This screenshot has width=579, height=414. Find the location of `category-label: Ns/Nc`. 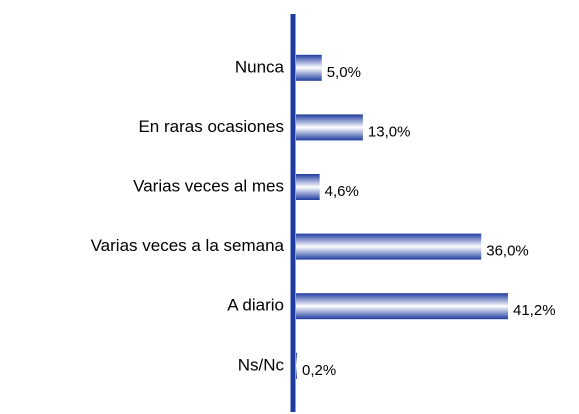

category-label: Ns/Nc is located at coordinates (261, 364).